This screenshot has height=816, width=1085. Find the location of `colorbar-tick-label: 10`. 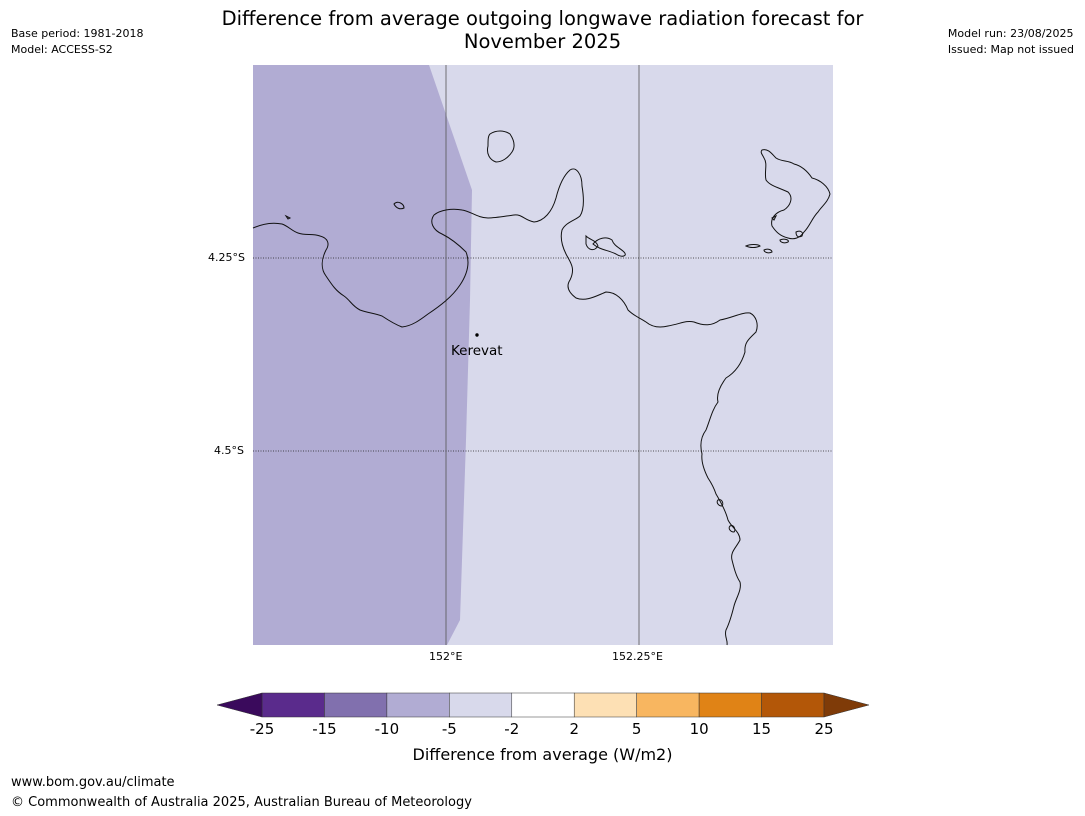

colorbar-tick-label: 10 is located at coordinates (699, 729).